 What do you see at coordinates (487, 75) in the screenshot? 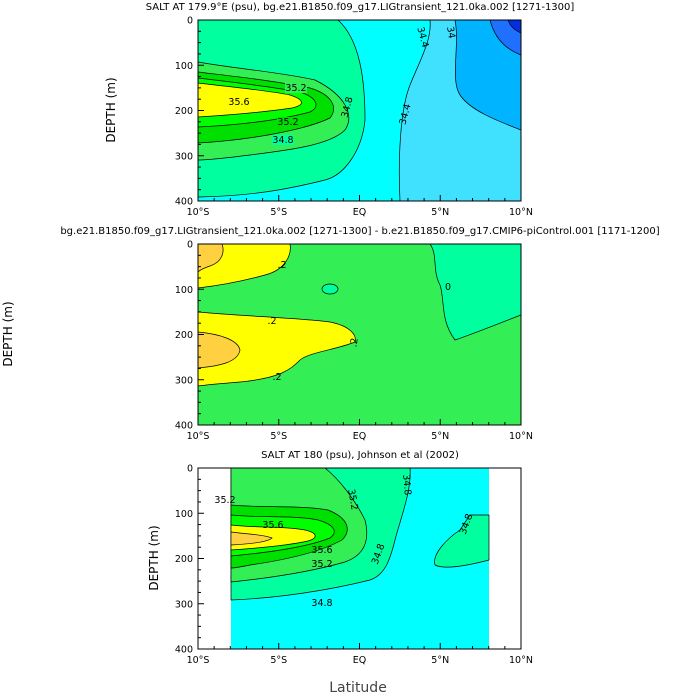
I see `panel-1-band-deepblue` at bounding box center [487, 75].